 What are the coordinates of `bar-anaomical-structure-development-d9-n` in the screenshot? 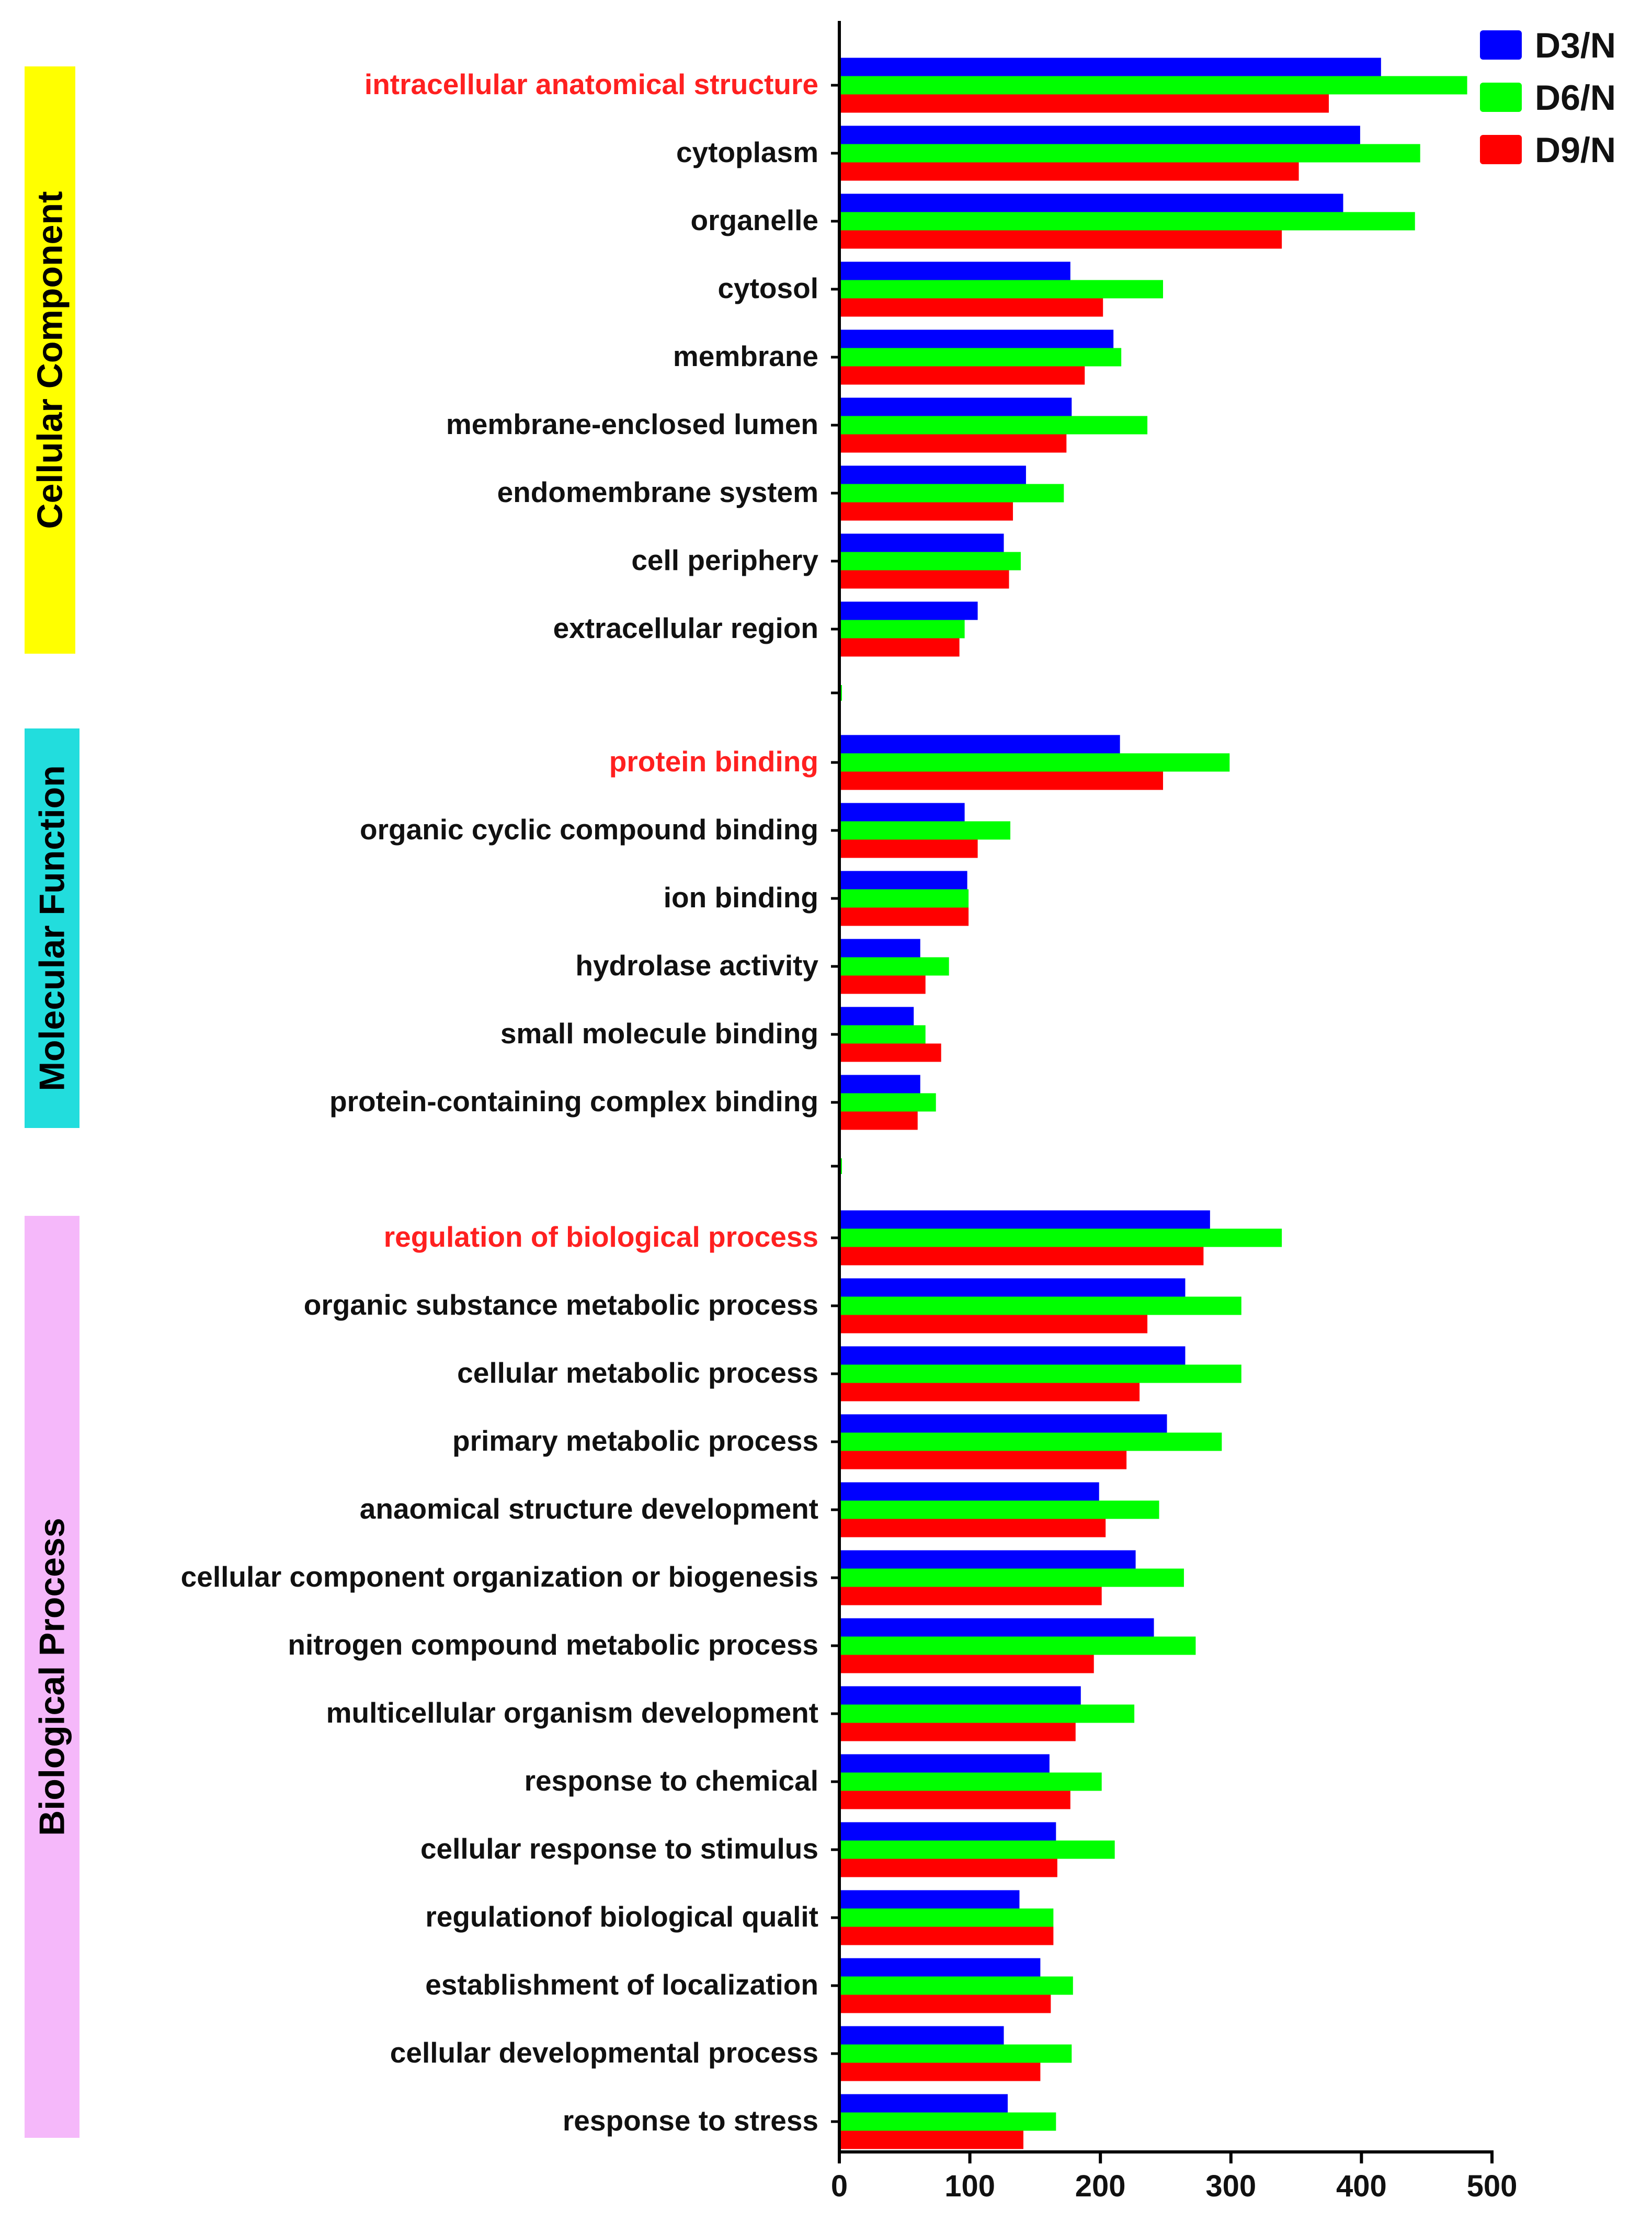 It's located at (972, 1528).